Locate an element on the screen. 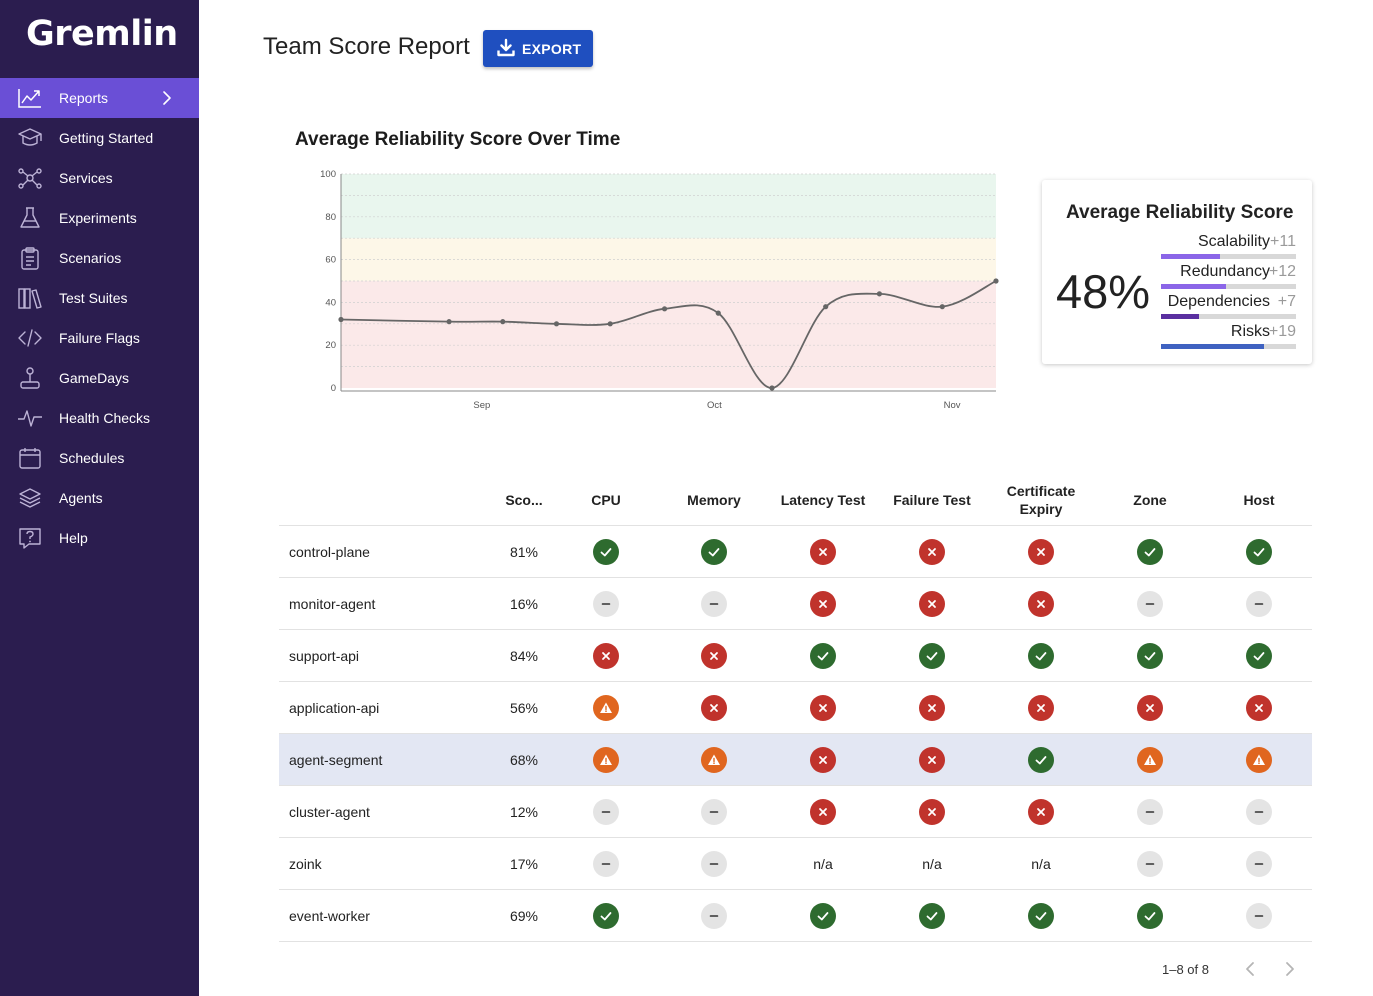  column-header-cpu: CPU is located at coordinates (606, 500).